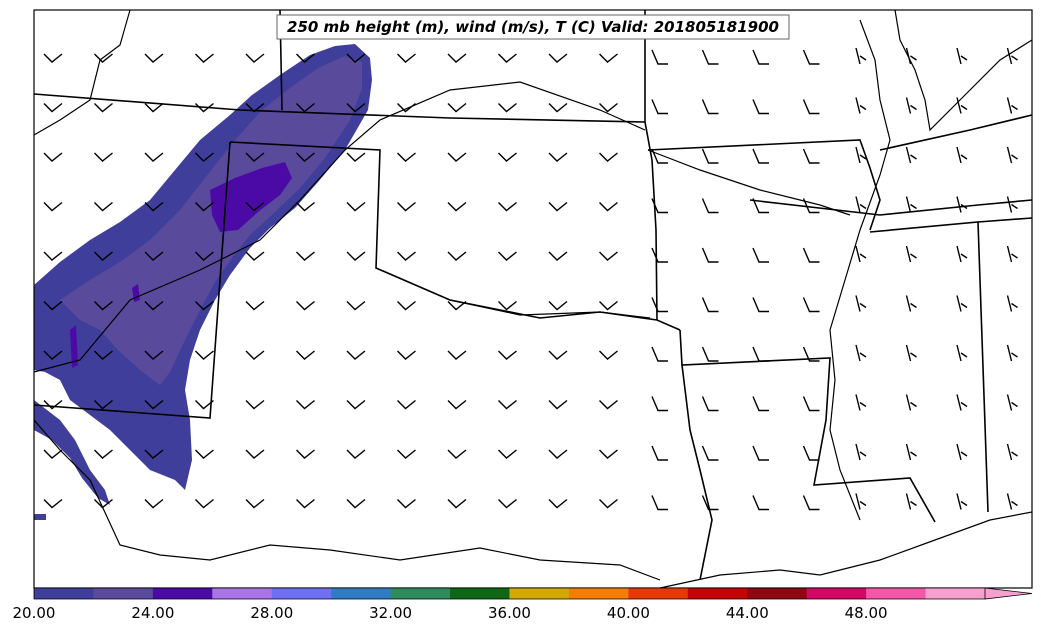  Describe the element at coordinates (132, 280) in the screenshot. I see `boundary-nm-tx` at that location.